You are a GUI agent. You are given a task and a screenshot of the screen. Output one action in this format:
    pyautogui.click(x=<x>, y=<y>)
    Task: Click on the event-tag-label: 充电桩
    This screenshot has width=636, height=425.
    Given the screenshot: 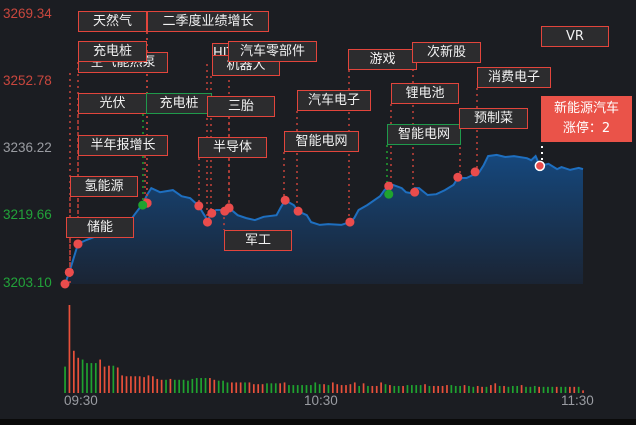 What is the action you would take?
    pyautogui.click(x=112, y=51)
    